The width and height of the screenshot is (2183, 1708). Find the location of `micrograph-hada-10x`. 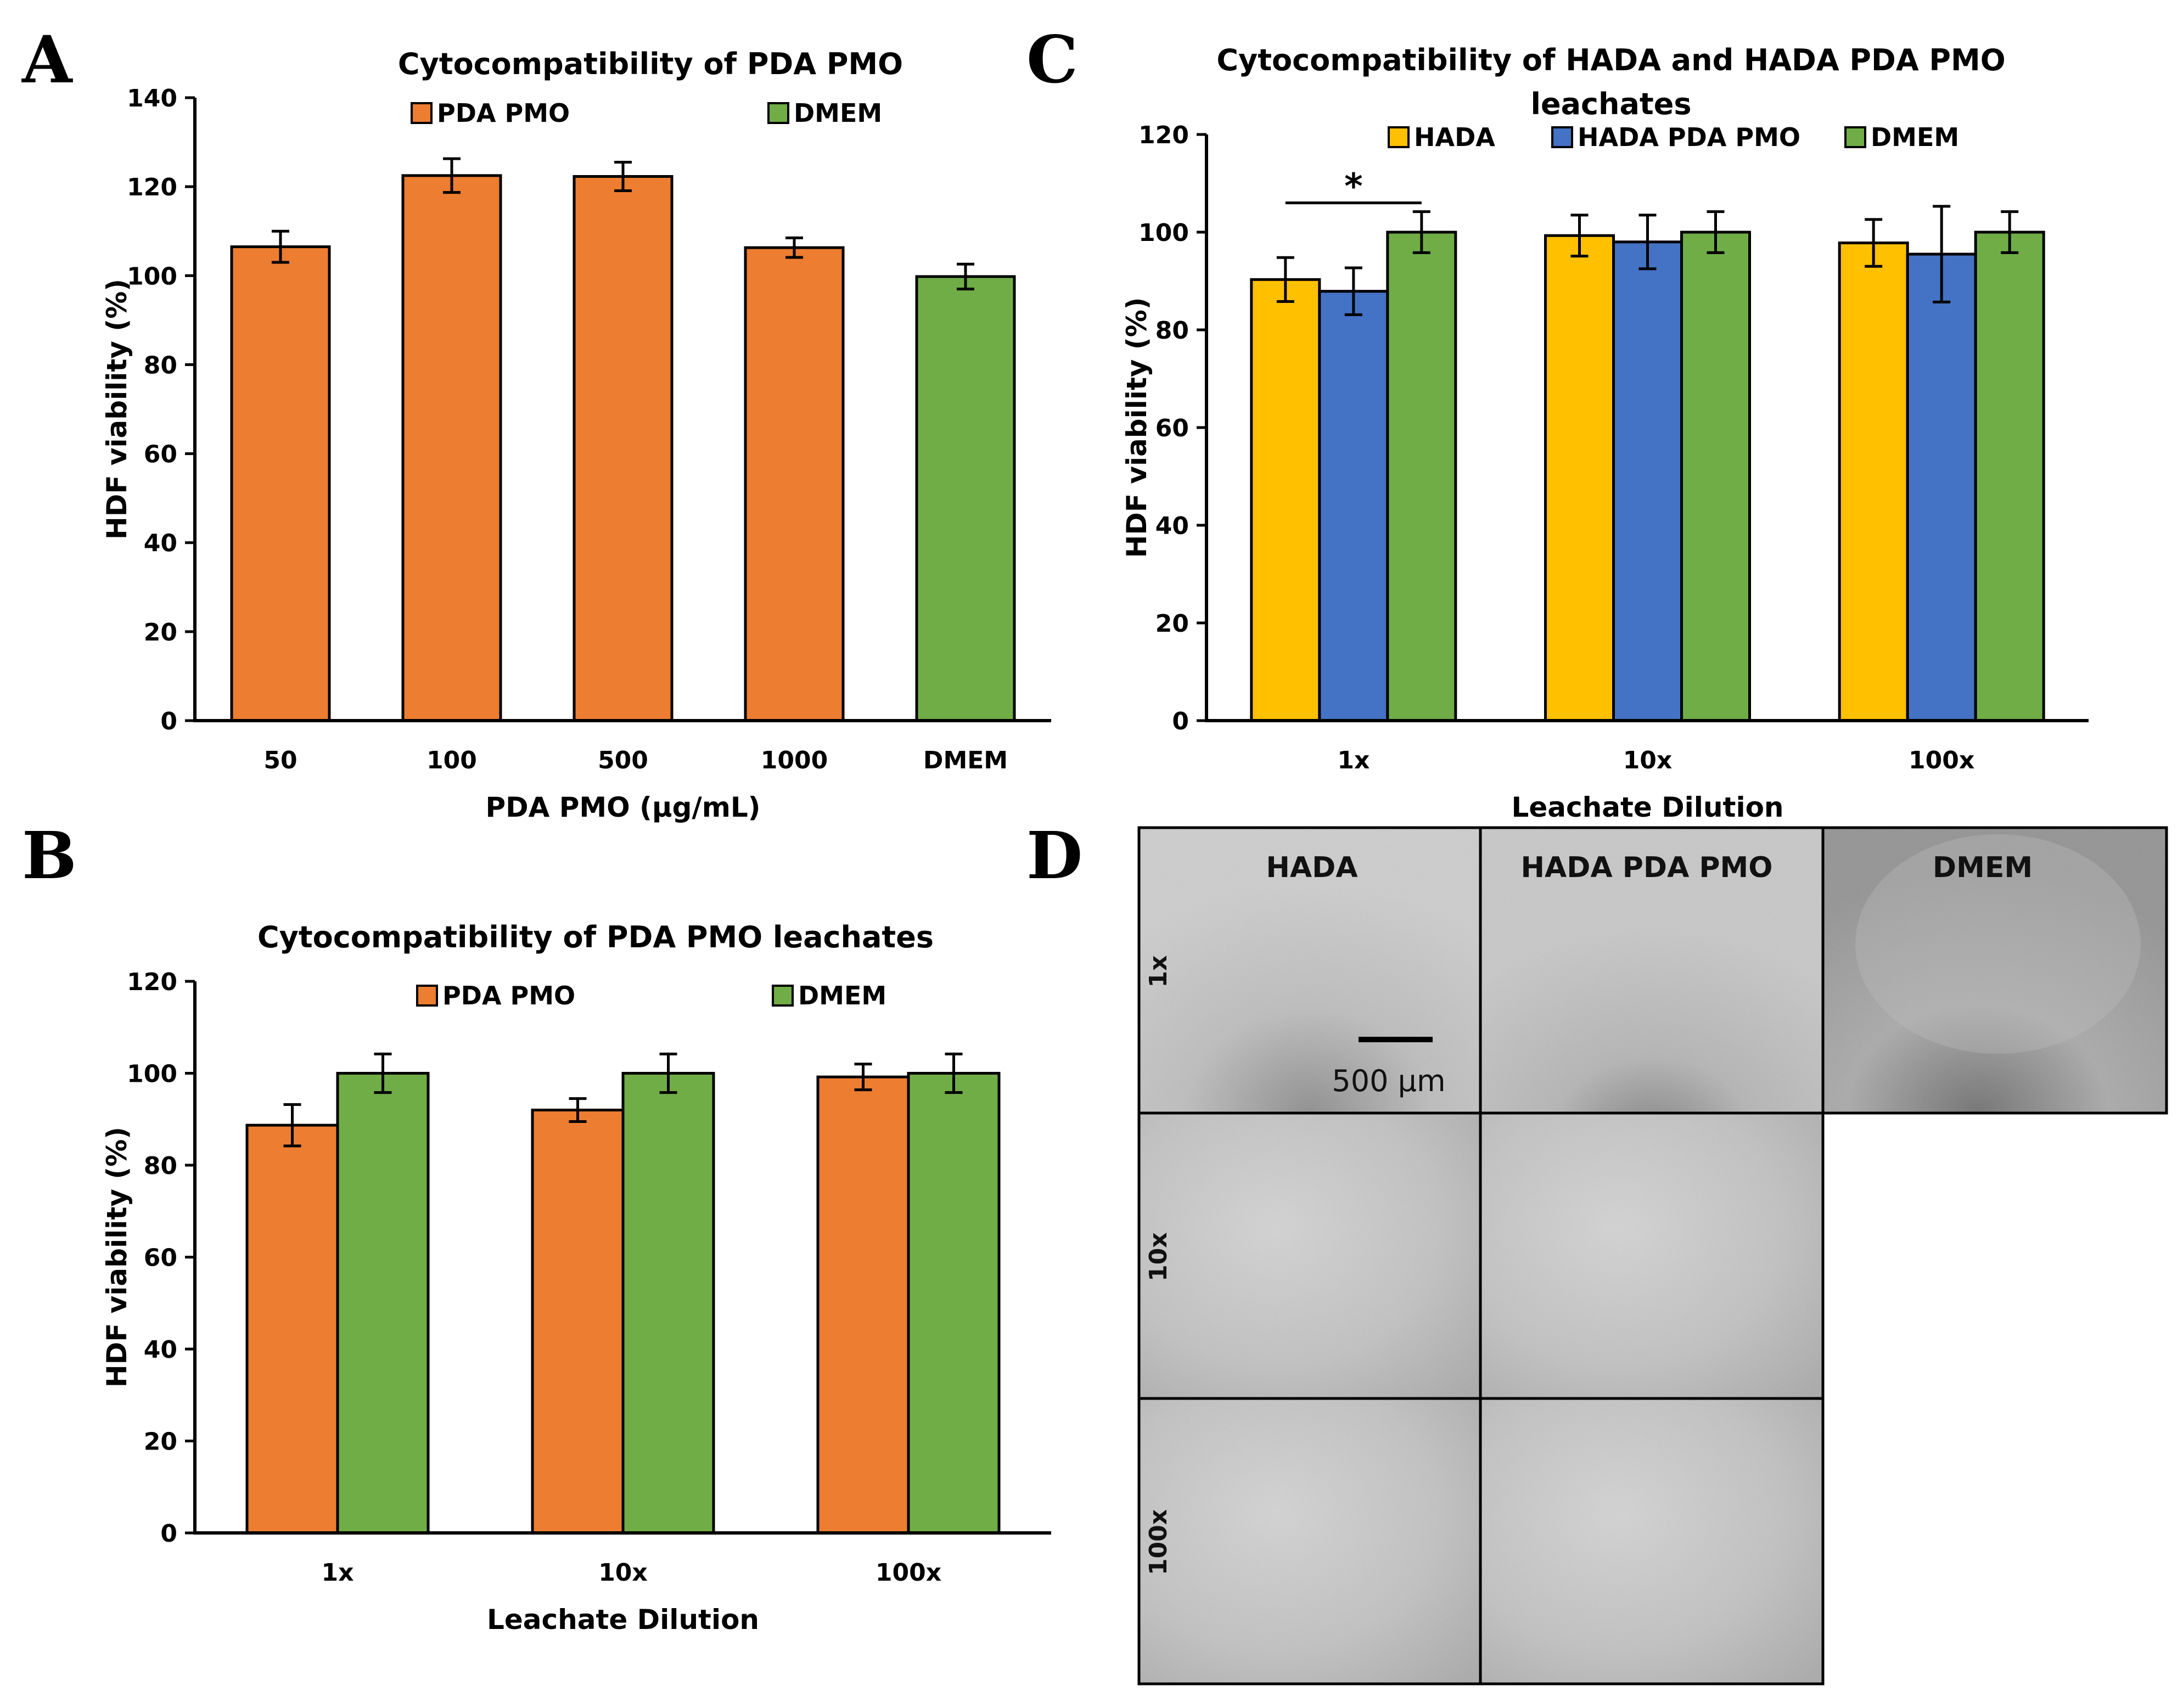

micrograph-hada-10x is located at coordinates (1309, 1256).